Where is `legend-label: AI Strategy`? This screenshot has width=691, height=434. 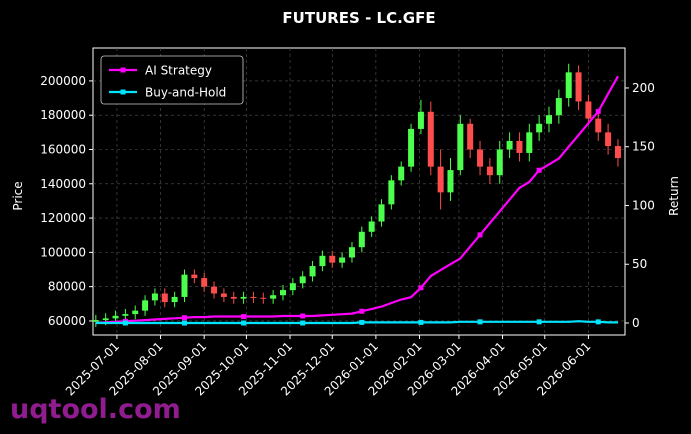 legend-label: AI Strategy is located at coordinates (178, 71).